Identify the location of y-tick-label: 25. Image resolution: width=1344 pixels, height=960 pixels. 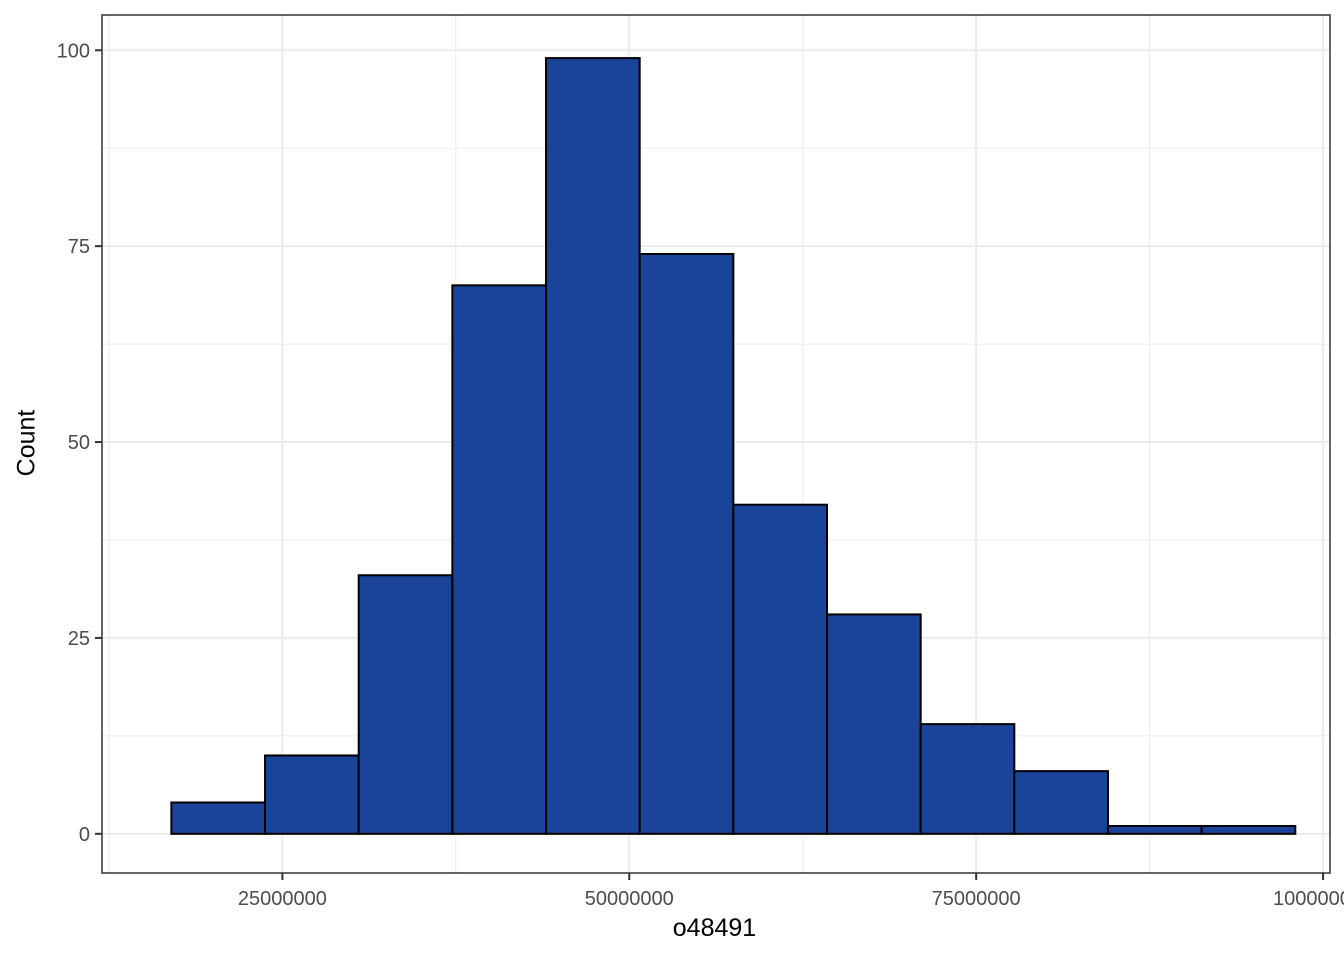
(79, 639).